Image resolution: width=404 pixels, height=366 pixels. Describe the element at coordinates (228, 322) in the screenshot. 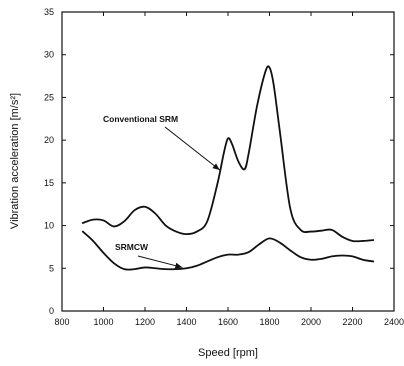

I see `x-tick-label: 1600` at that location.